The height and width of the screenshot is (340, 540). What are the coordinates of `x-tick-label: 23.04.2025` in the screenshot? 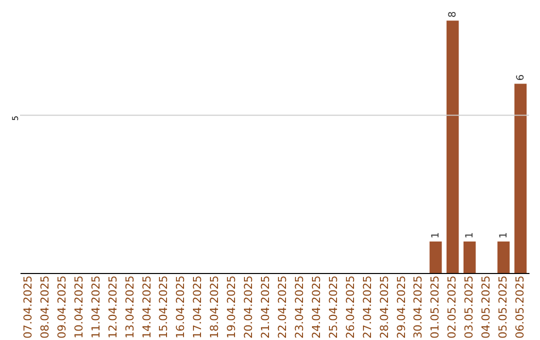 It's located at (299, 307).